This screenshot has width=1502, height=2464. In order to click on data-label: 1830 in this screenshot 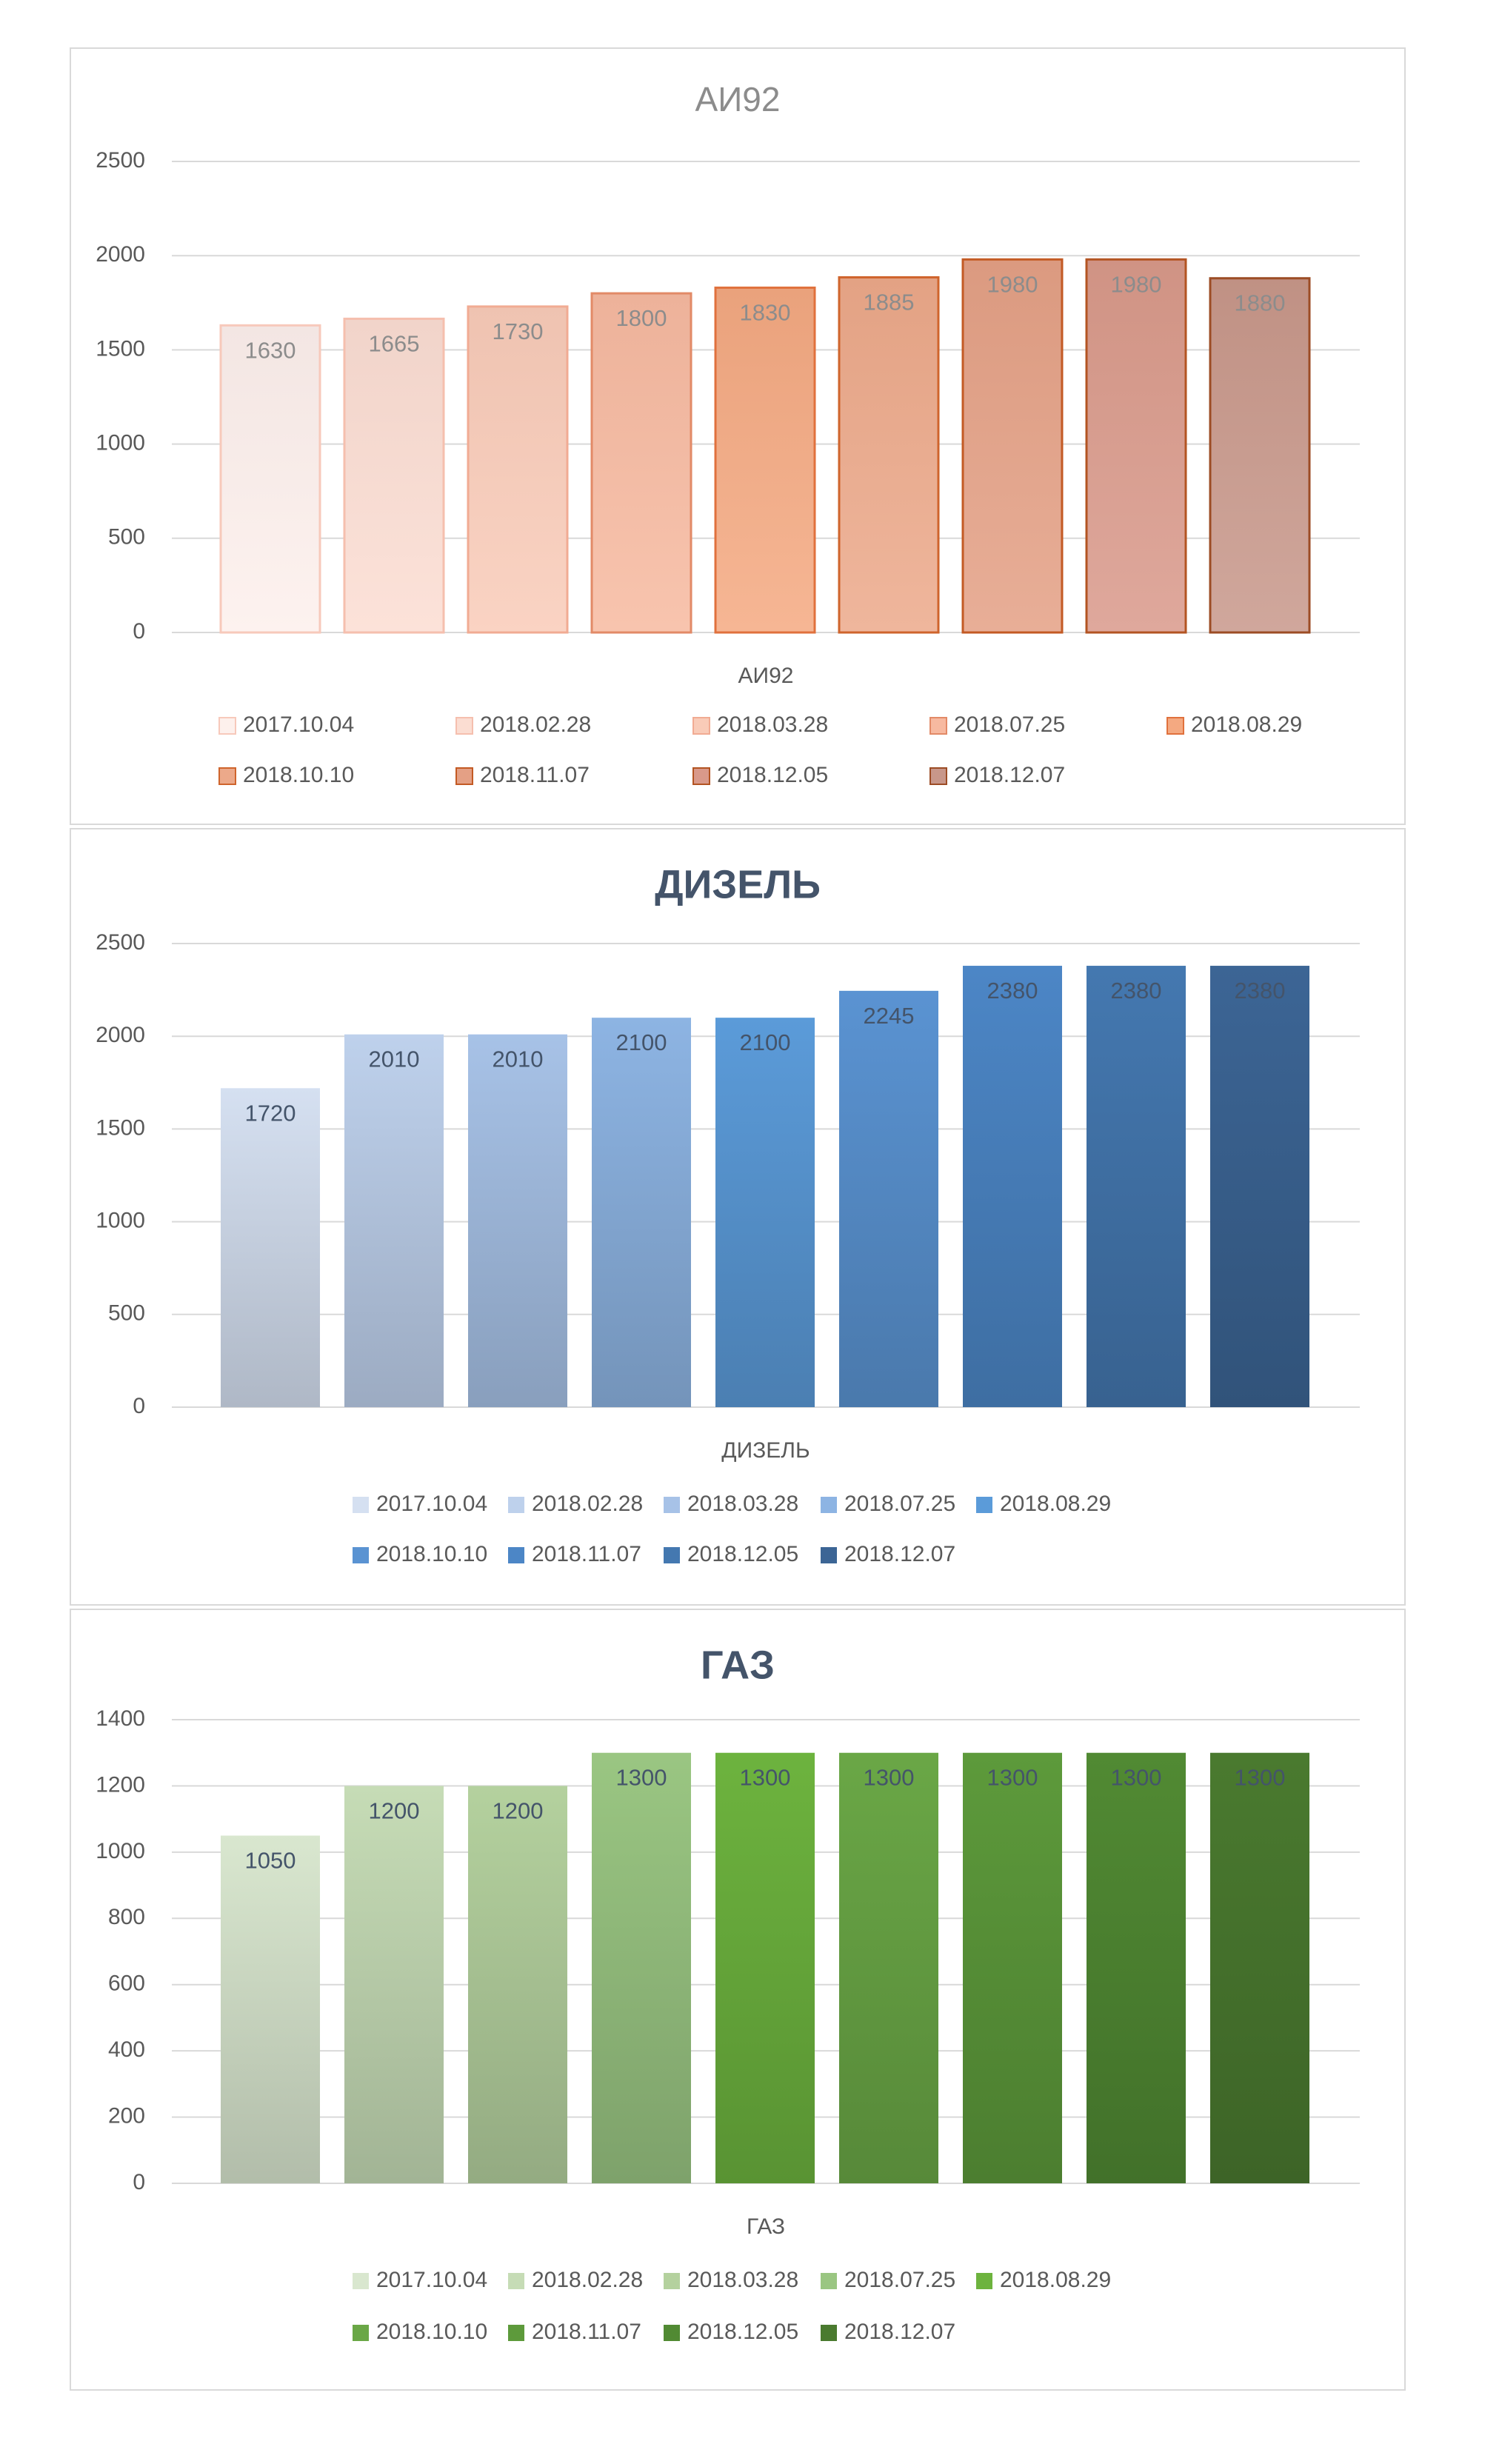, I will do `click(766, 312)`.